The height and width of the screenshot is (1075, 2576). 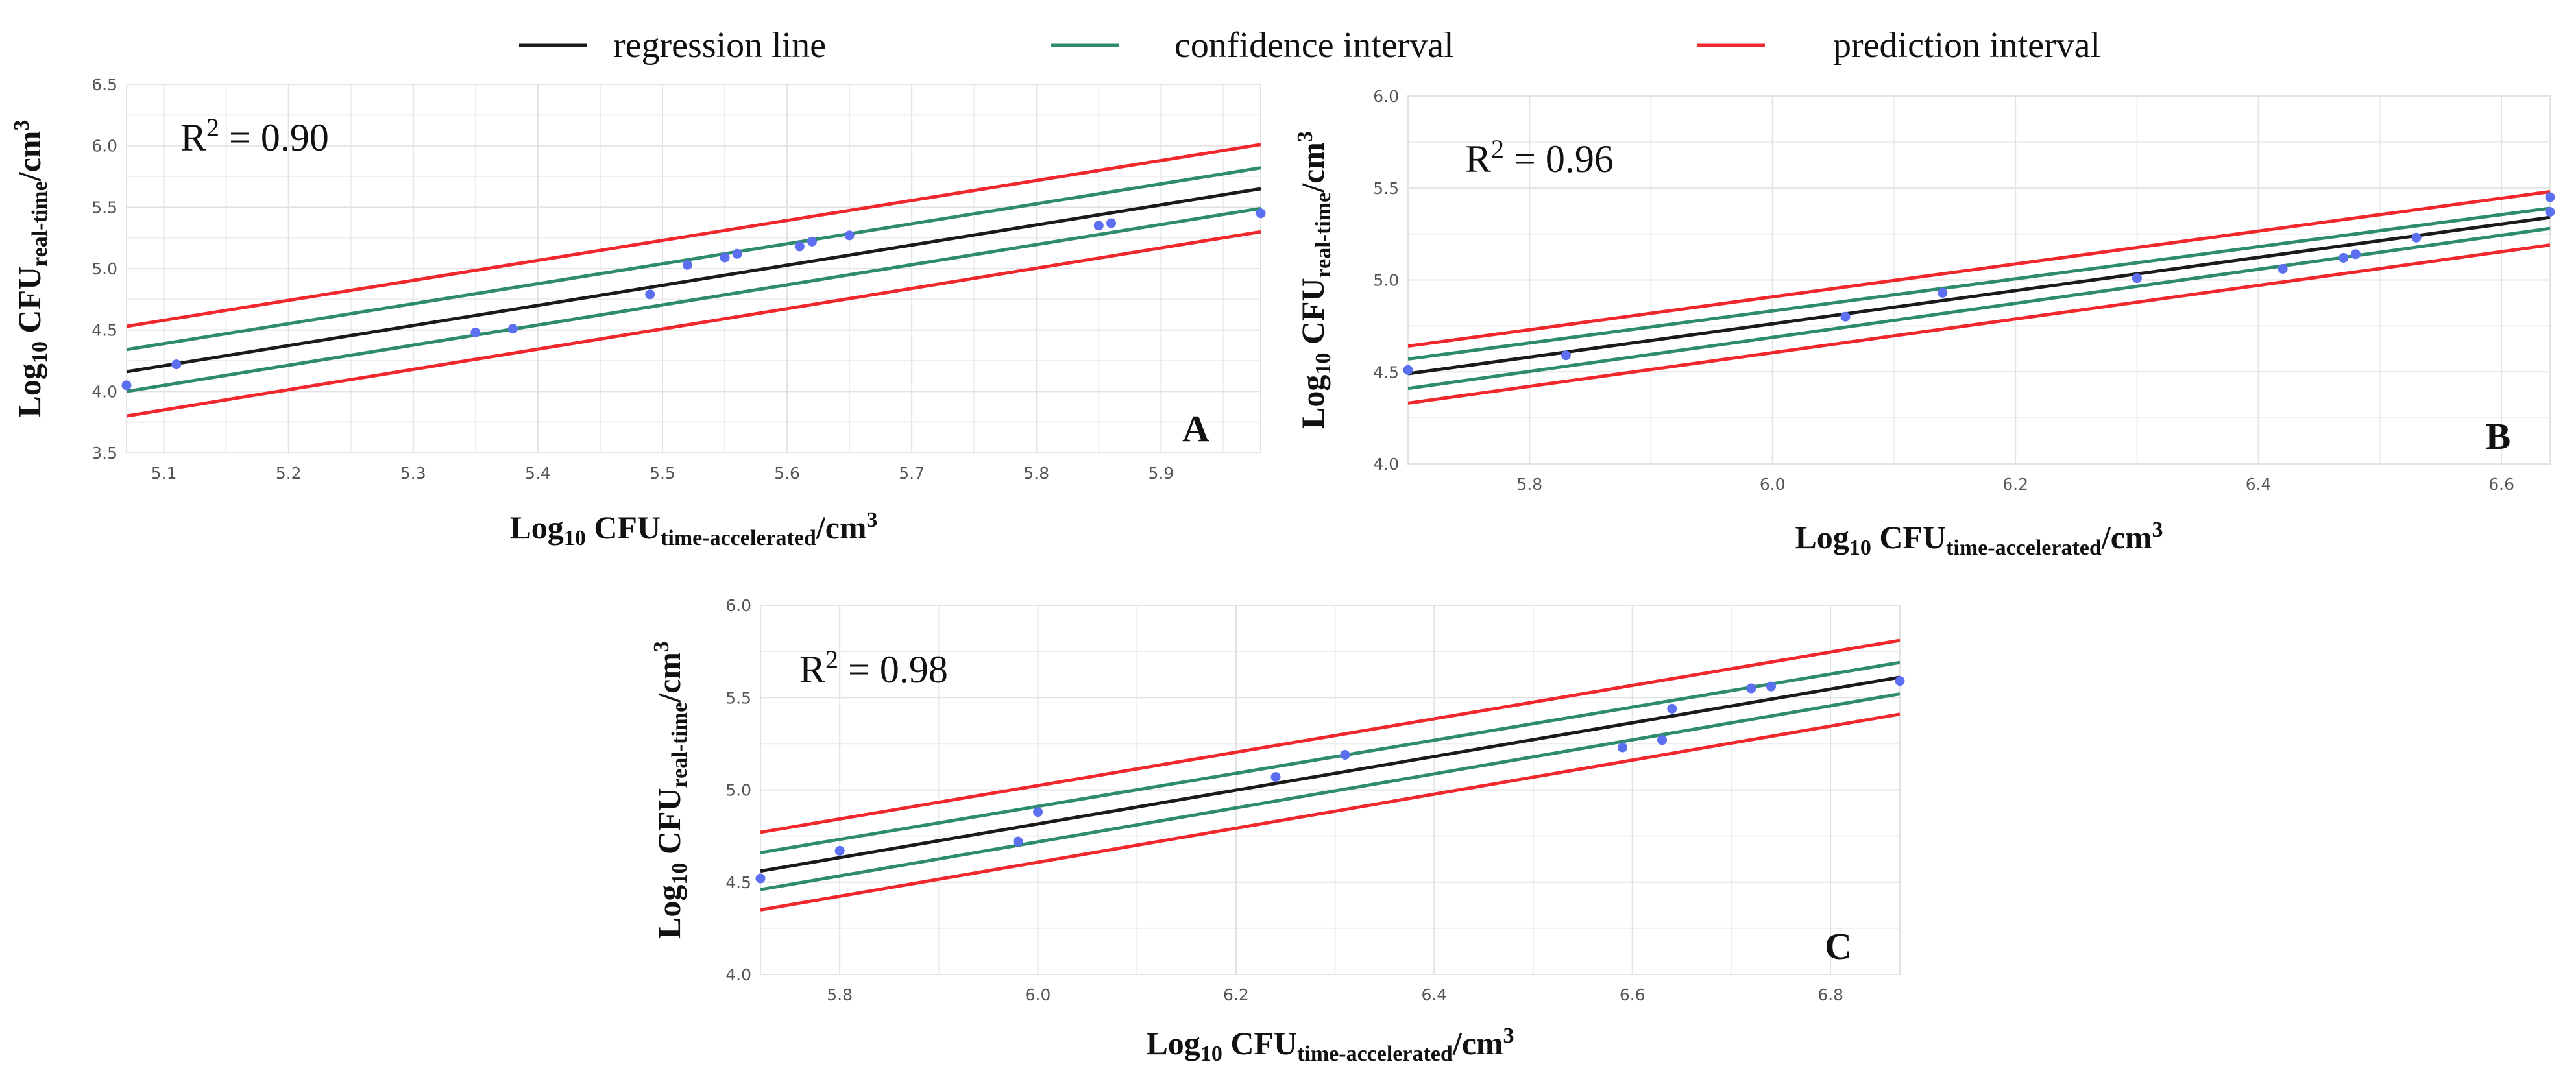 I want to click on panel-b-prediction-upper-line, so click(x=1979, y=268).